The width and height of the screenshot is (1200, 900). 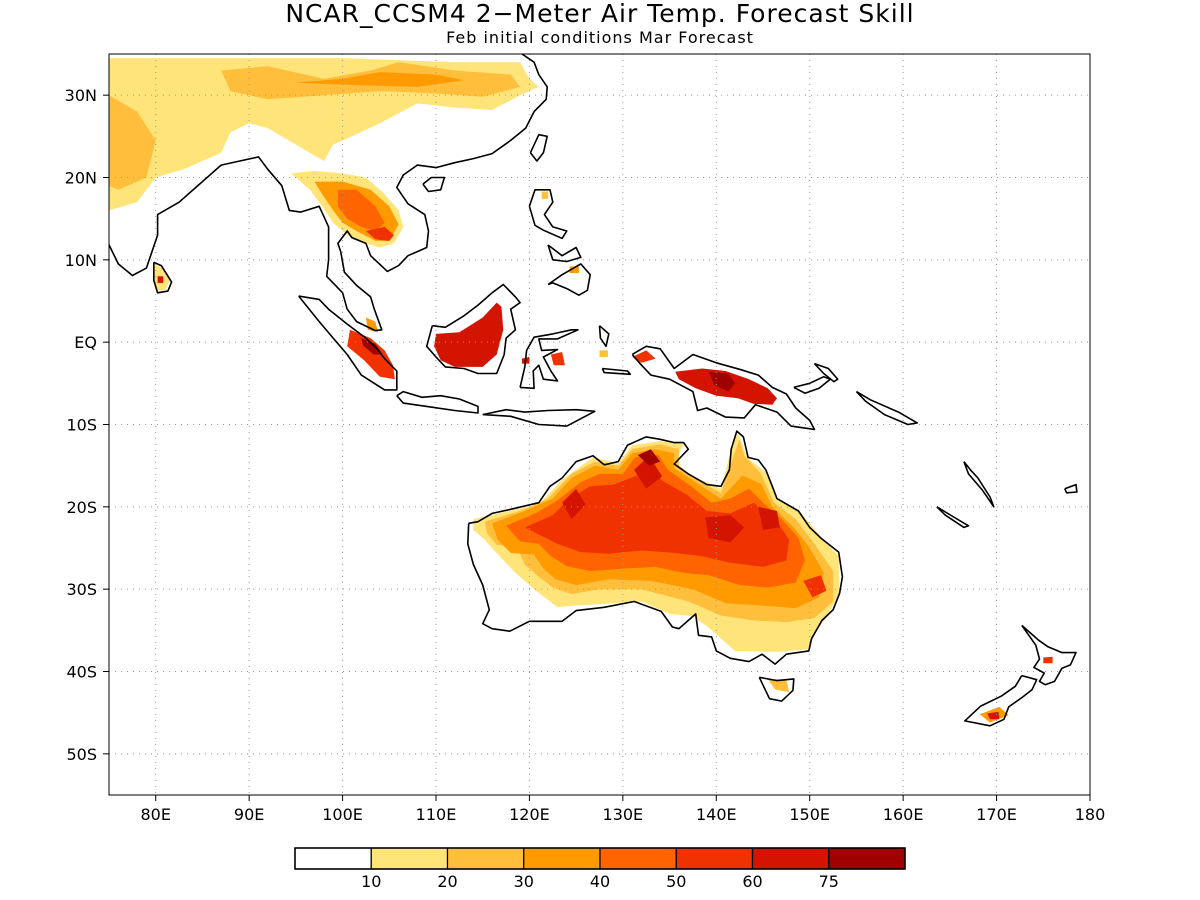 I want to click on coastline-asia-mainland, so click(x=329, y=193).